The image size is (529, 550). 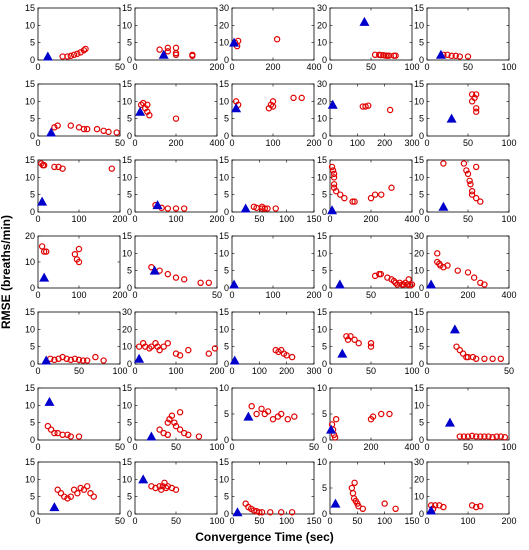 I want to click on x-tick-label: 200, so click(x=119, y=219).